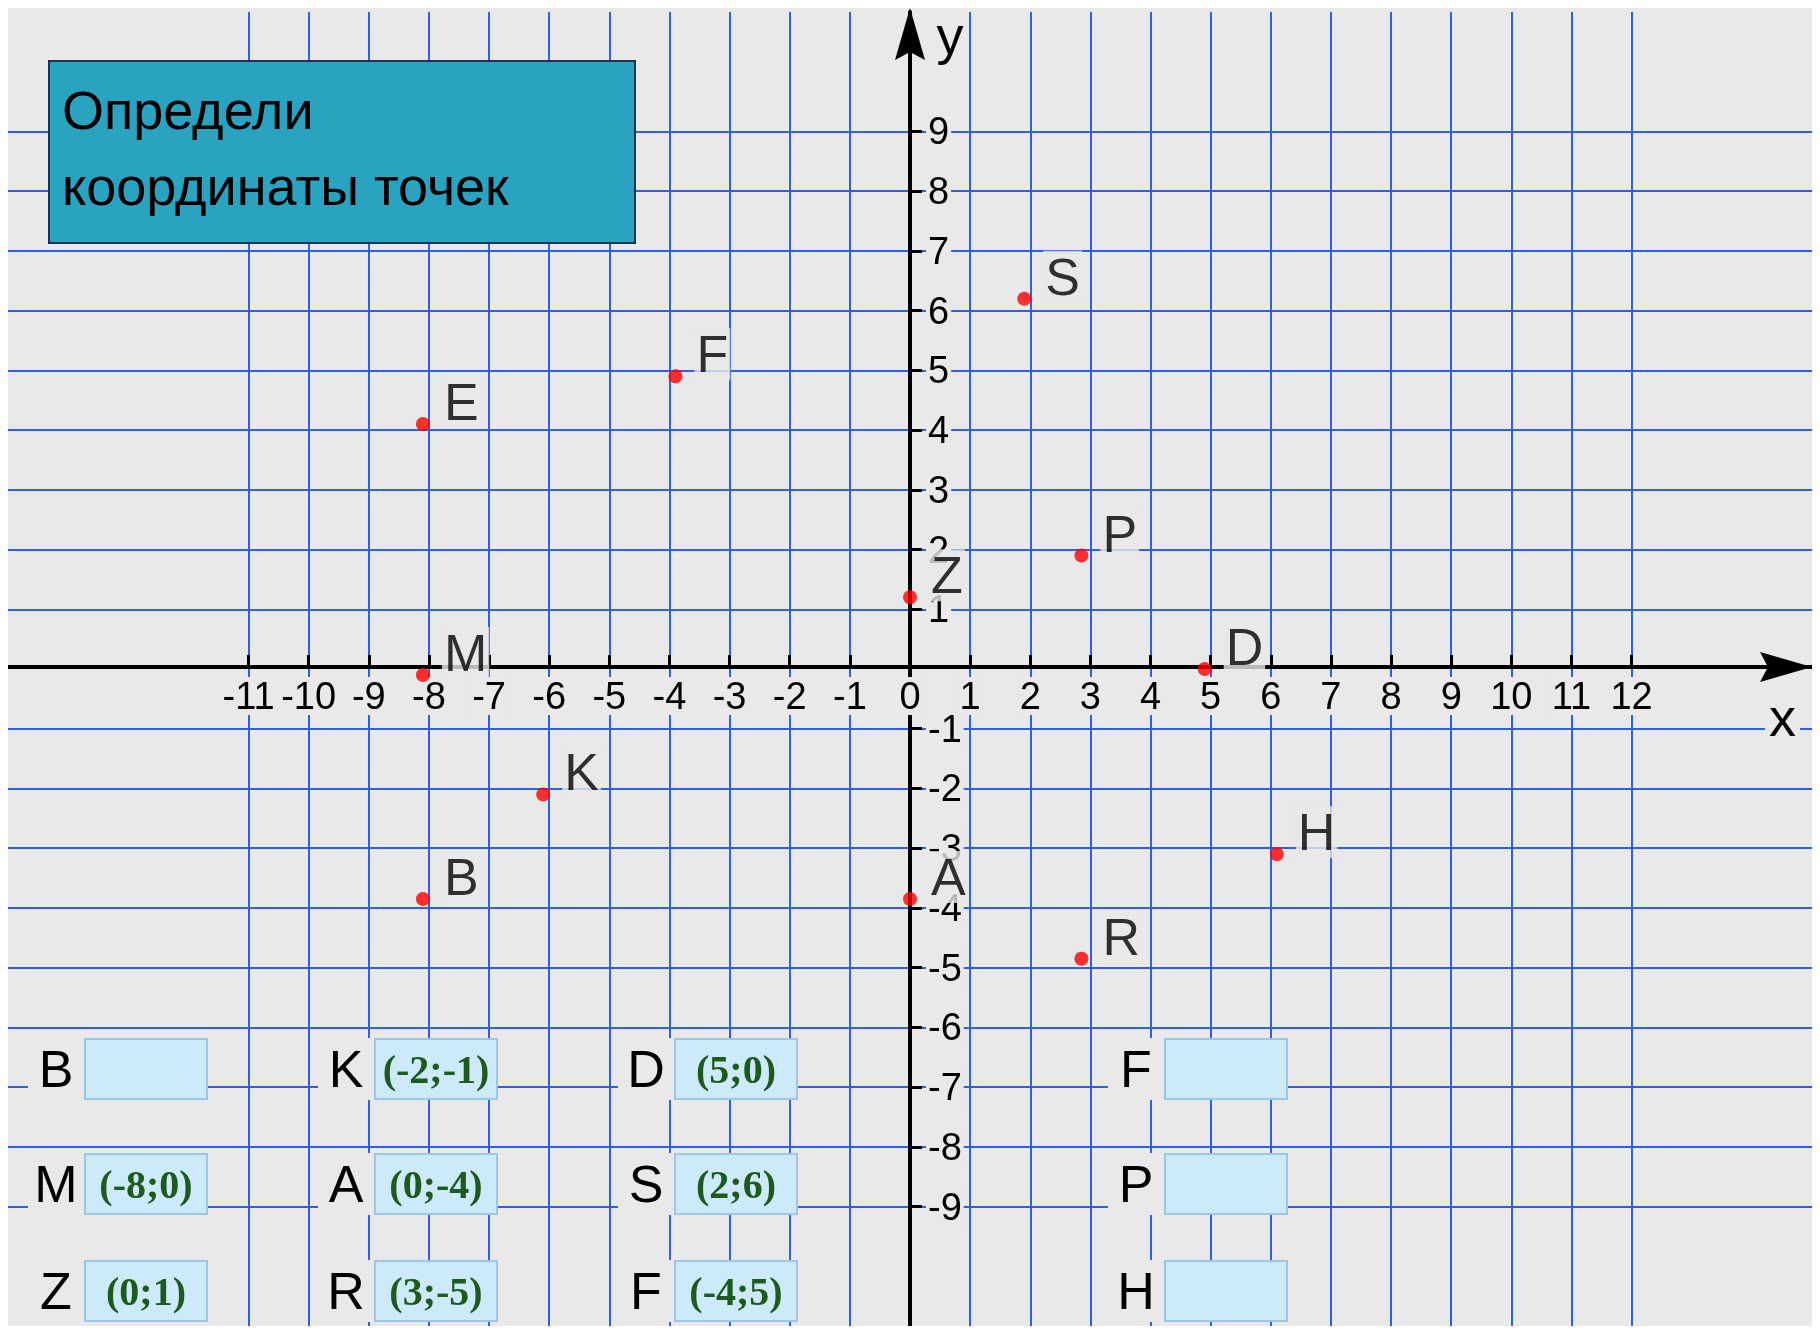 Image resolution: width=1820 pixels, height=1334 pixels. I want to click on x-tick-label: -4, so click(669, 696).